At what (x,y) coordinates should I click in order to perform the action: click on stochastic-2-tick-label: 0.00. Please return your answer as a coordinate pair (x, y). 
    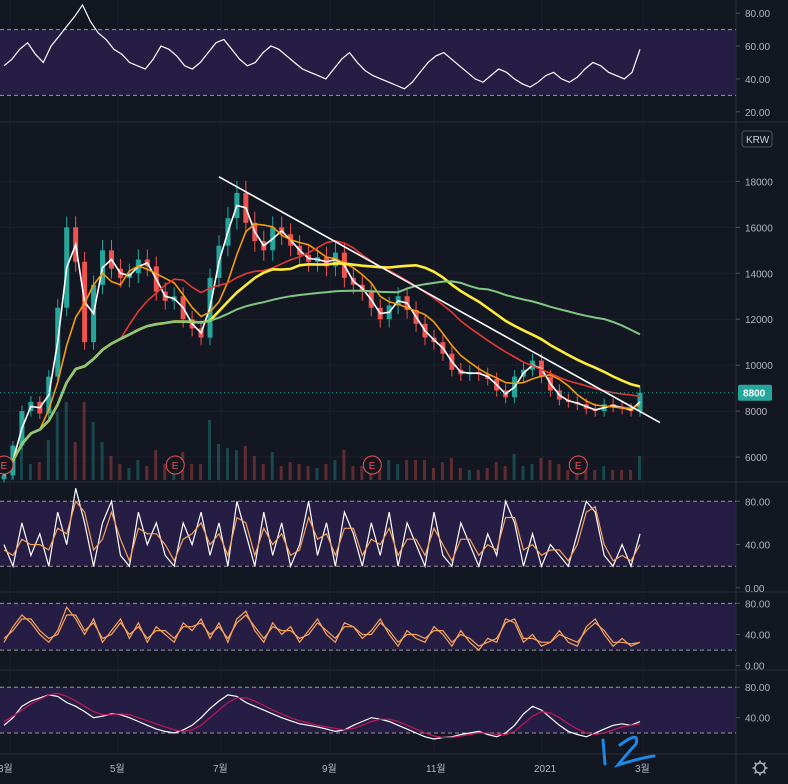
    Looking at the image, I should click on (755, 667).